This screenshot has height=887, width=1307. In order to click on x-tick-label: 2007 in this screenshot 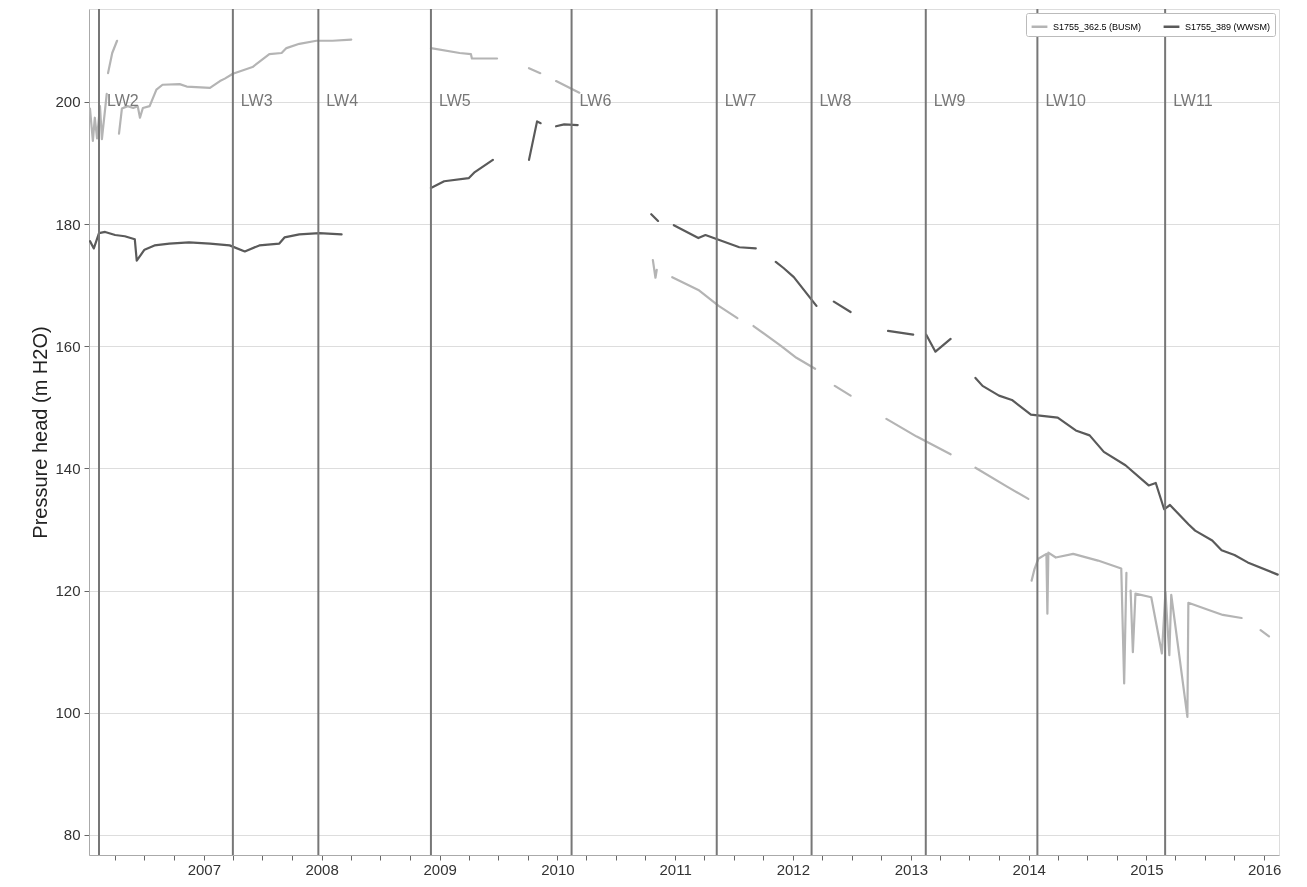, I will do `click(204, 869)`.